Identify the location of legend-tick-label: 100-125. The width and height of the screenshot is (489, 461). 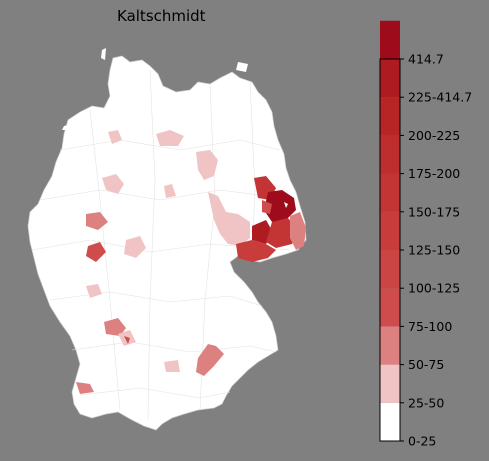
(434, 288).